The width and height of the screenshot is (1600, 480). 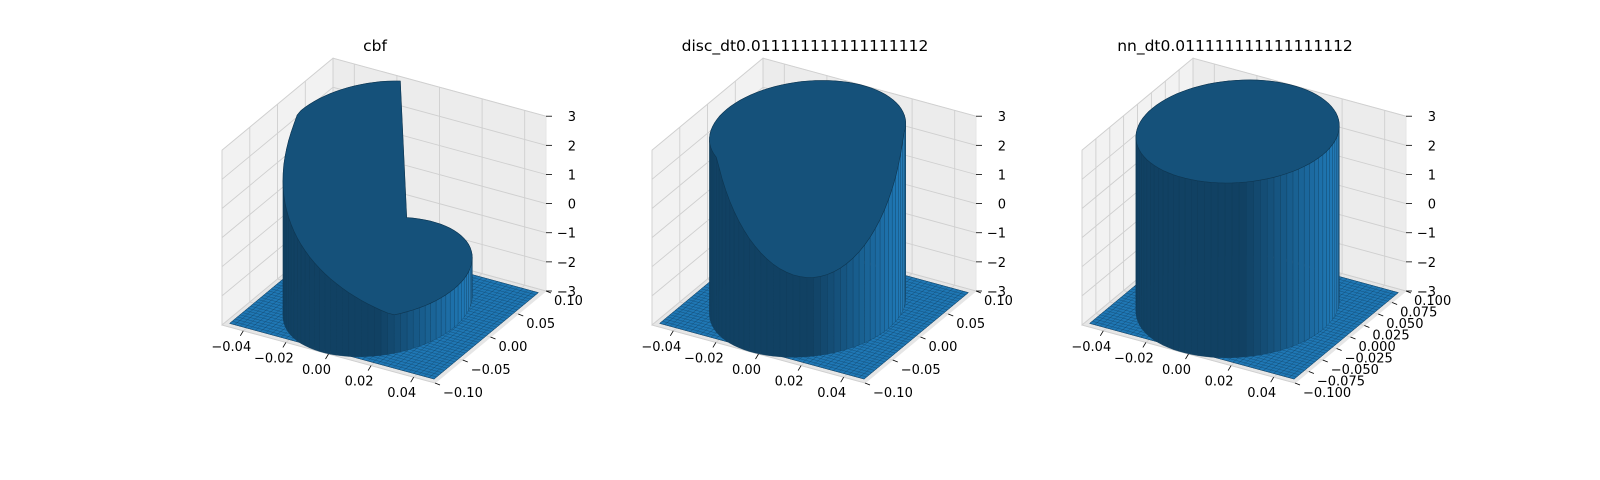 What do you see at coordinates (1244, 104) in the screenshot?
I see `grid-line-z` at bounding box center [1244, 104].